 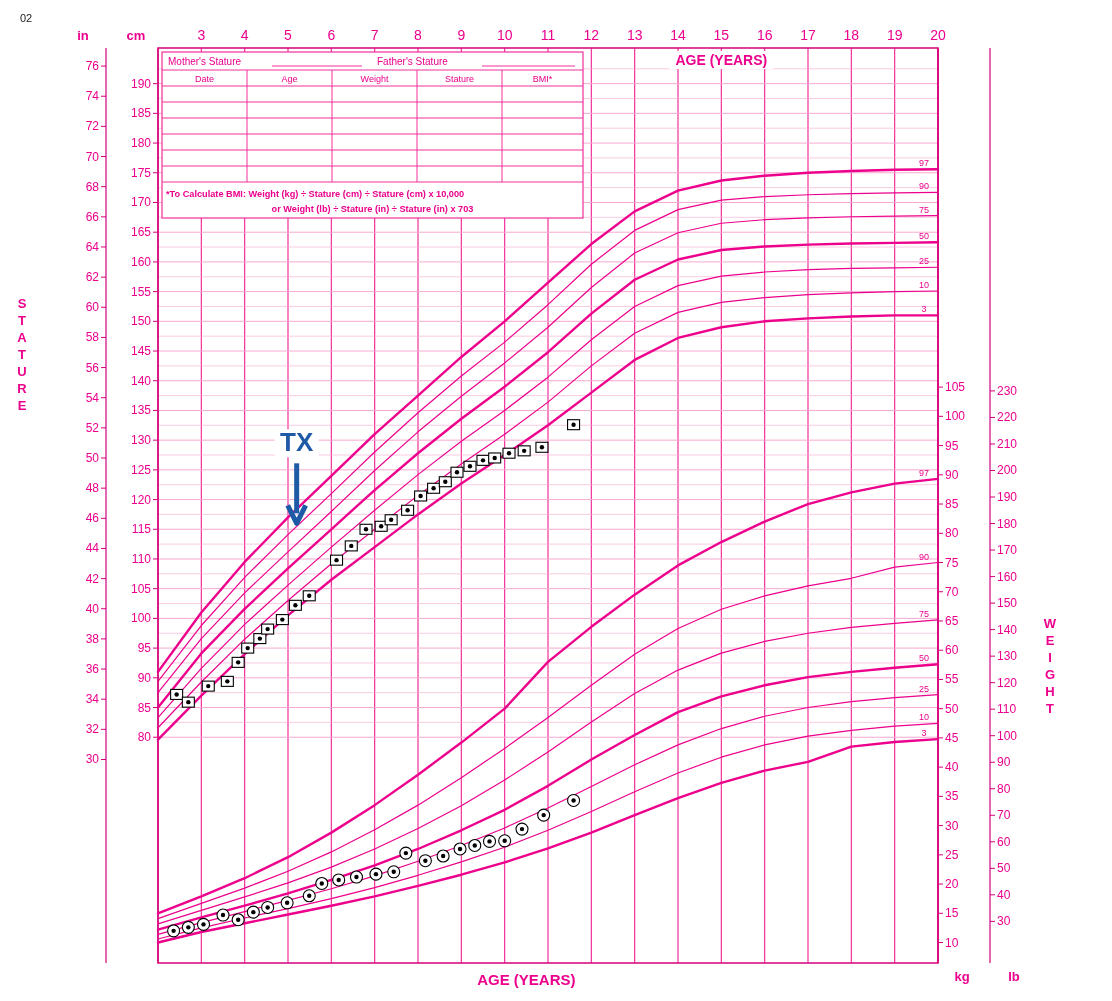 What do you see at coordinates (22, 354) in the screenshot?
I see `y2-axis-title: STATURE` at bounding box center [22, 354].